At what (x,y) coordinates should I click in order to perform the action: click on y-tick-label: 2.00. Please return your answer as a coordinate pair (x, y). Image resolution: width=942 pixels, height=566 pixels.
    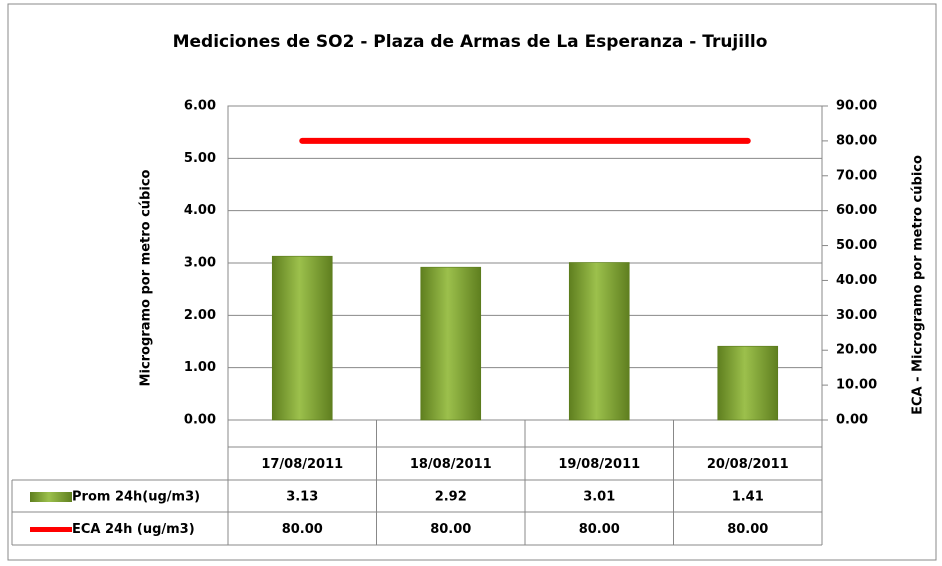
    Looking at the image, I should click on (200, 315).